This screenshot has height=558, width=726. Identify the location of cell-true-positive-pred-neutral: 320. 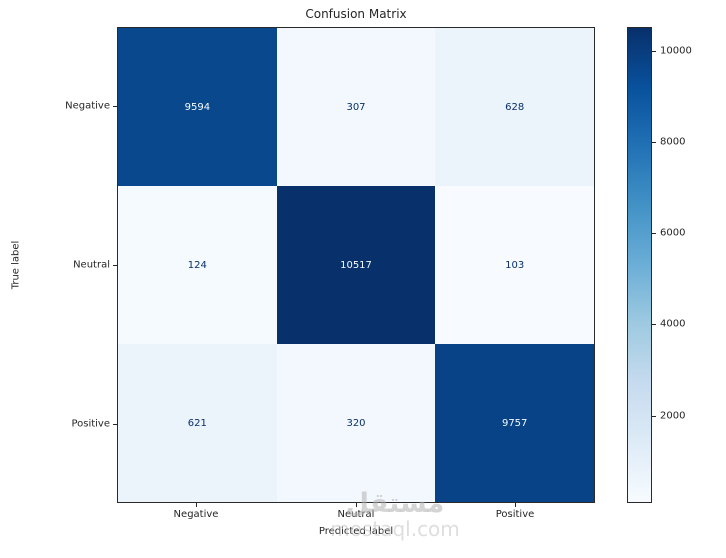
(356, 423).